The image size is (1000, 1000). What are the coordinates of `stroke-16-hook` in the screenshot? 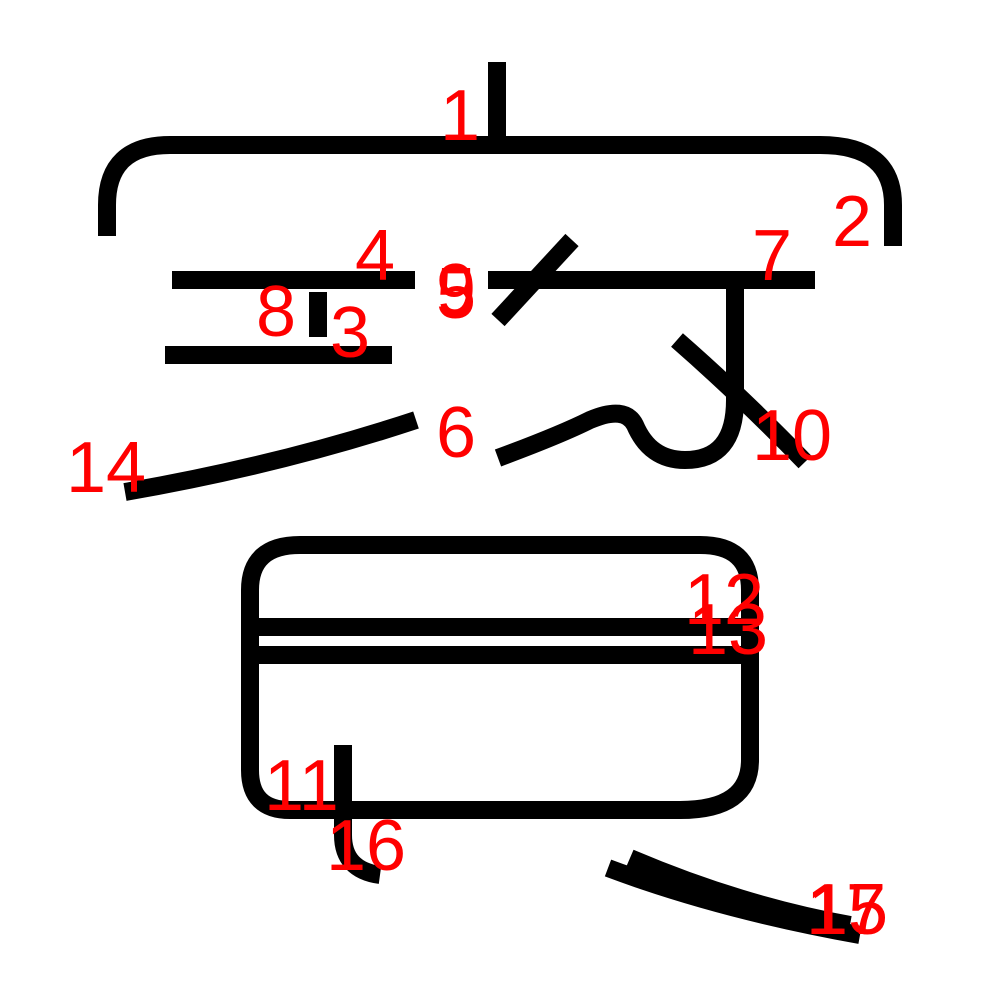 It's located at (358, 814).